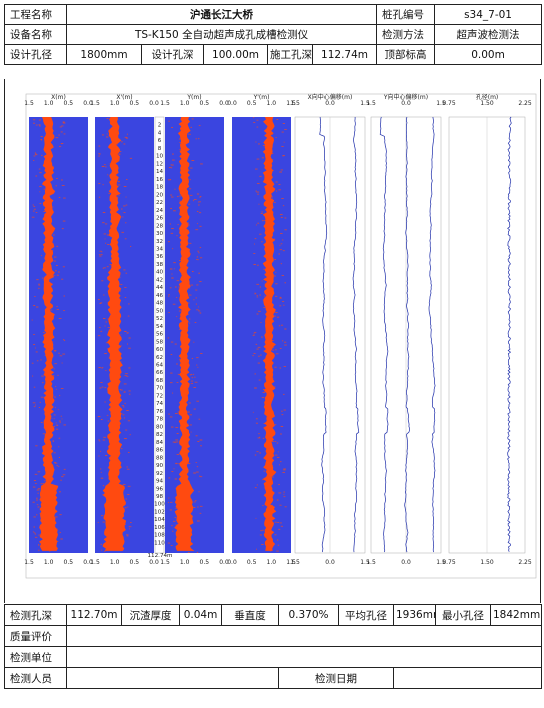  I want to click on depth-tick-28: 28, so click(160, 226).